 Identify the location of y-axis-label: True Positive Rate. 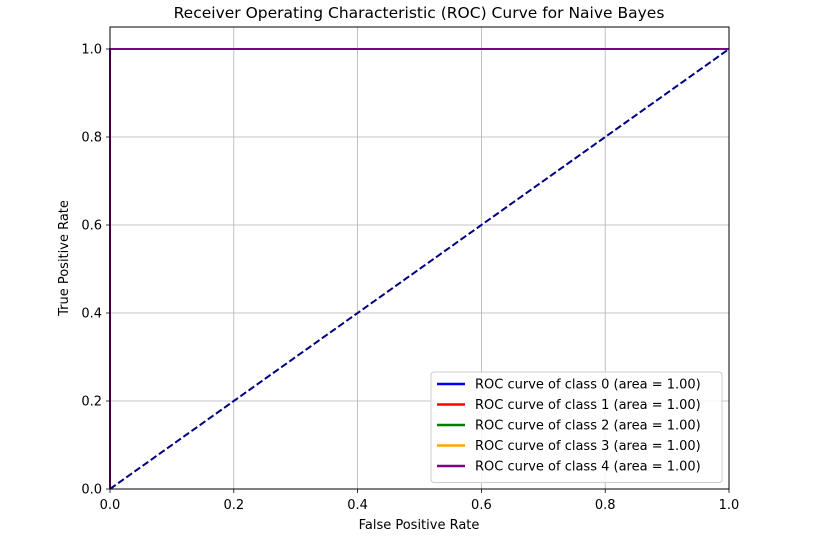
(64, 258).